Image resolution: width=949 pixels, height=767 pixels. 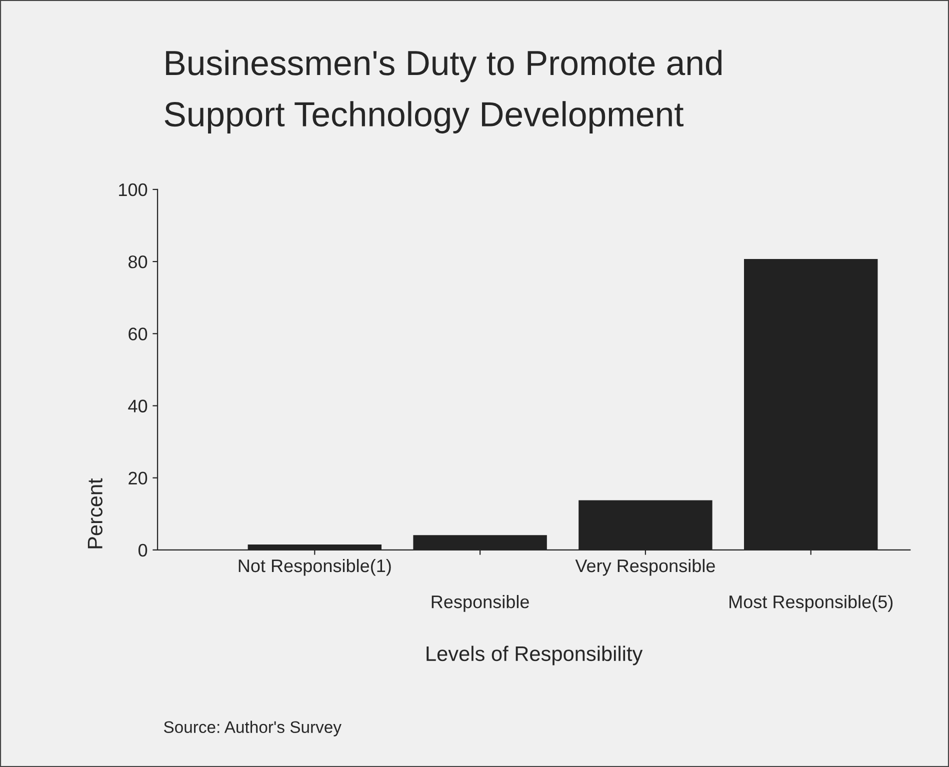 What do you see at coordinates (138, 334) in the screenshot?
I see `y-tick-label: 60` at bounding box center [138, 334].